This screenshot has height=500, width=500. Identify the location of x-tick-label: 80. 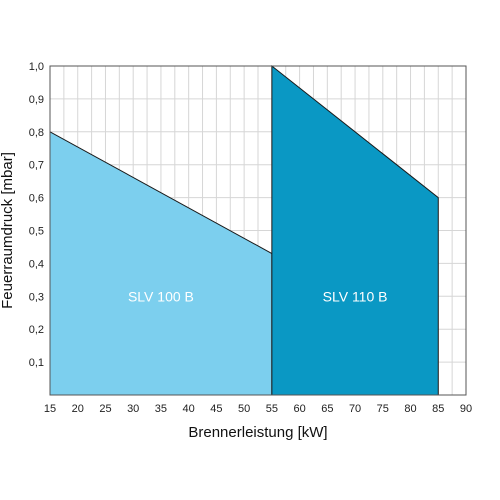
(410, 409).